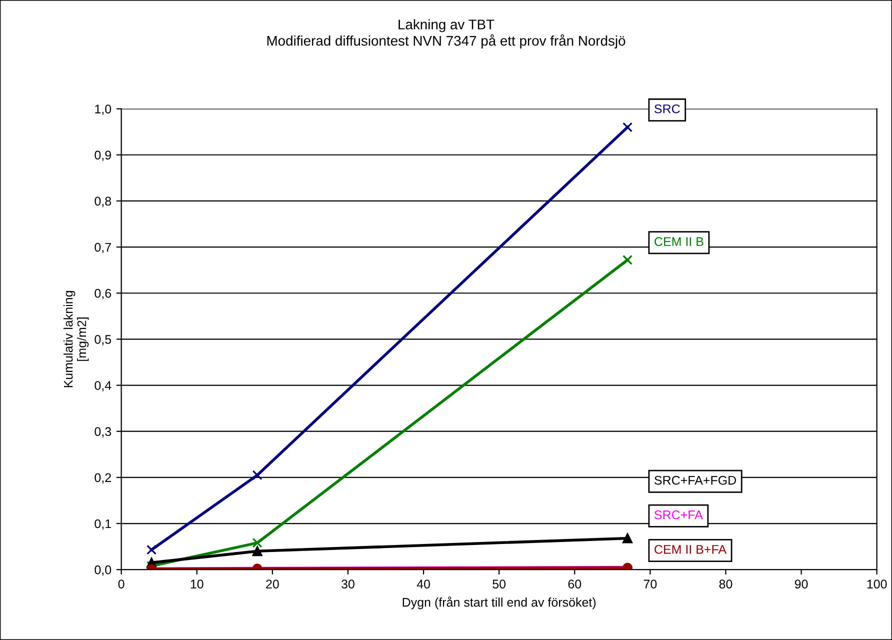 Image resolution: width=892 pixels, height=640 pixels. What do you see at coordinates (103, 386) in the screenshot?
I see `y-tick-label: 0,4` at bounding box center [103, 386].